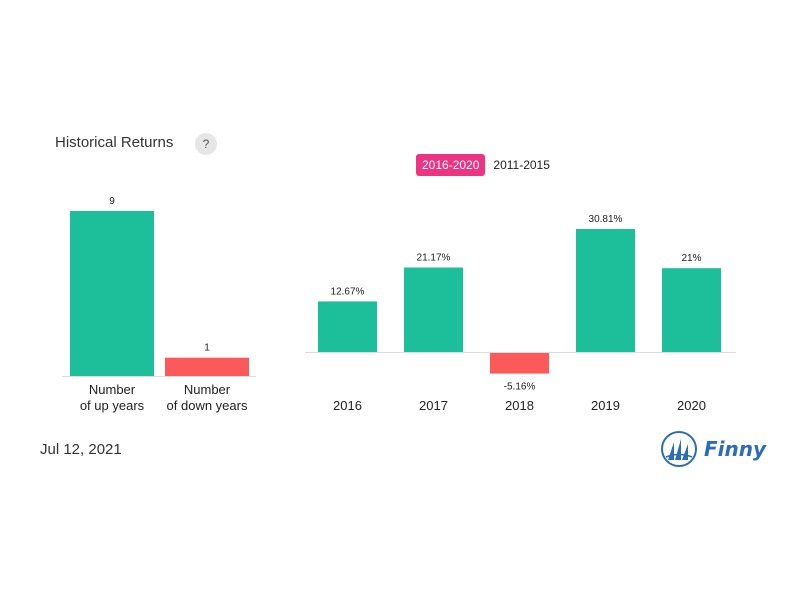 The width and height of the screenshot is (800, 600). I want to click on period-tabs: 2016-2020 2011-2015, so click(486, 165).